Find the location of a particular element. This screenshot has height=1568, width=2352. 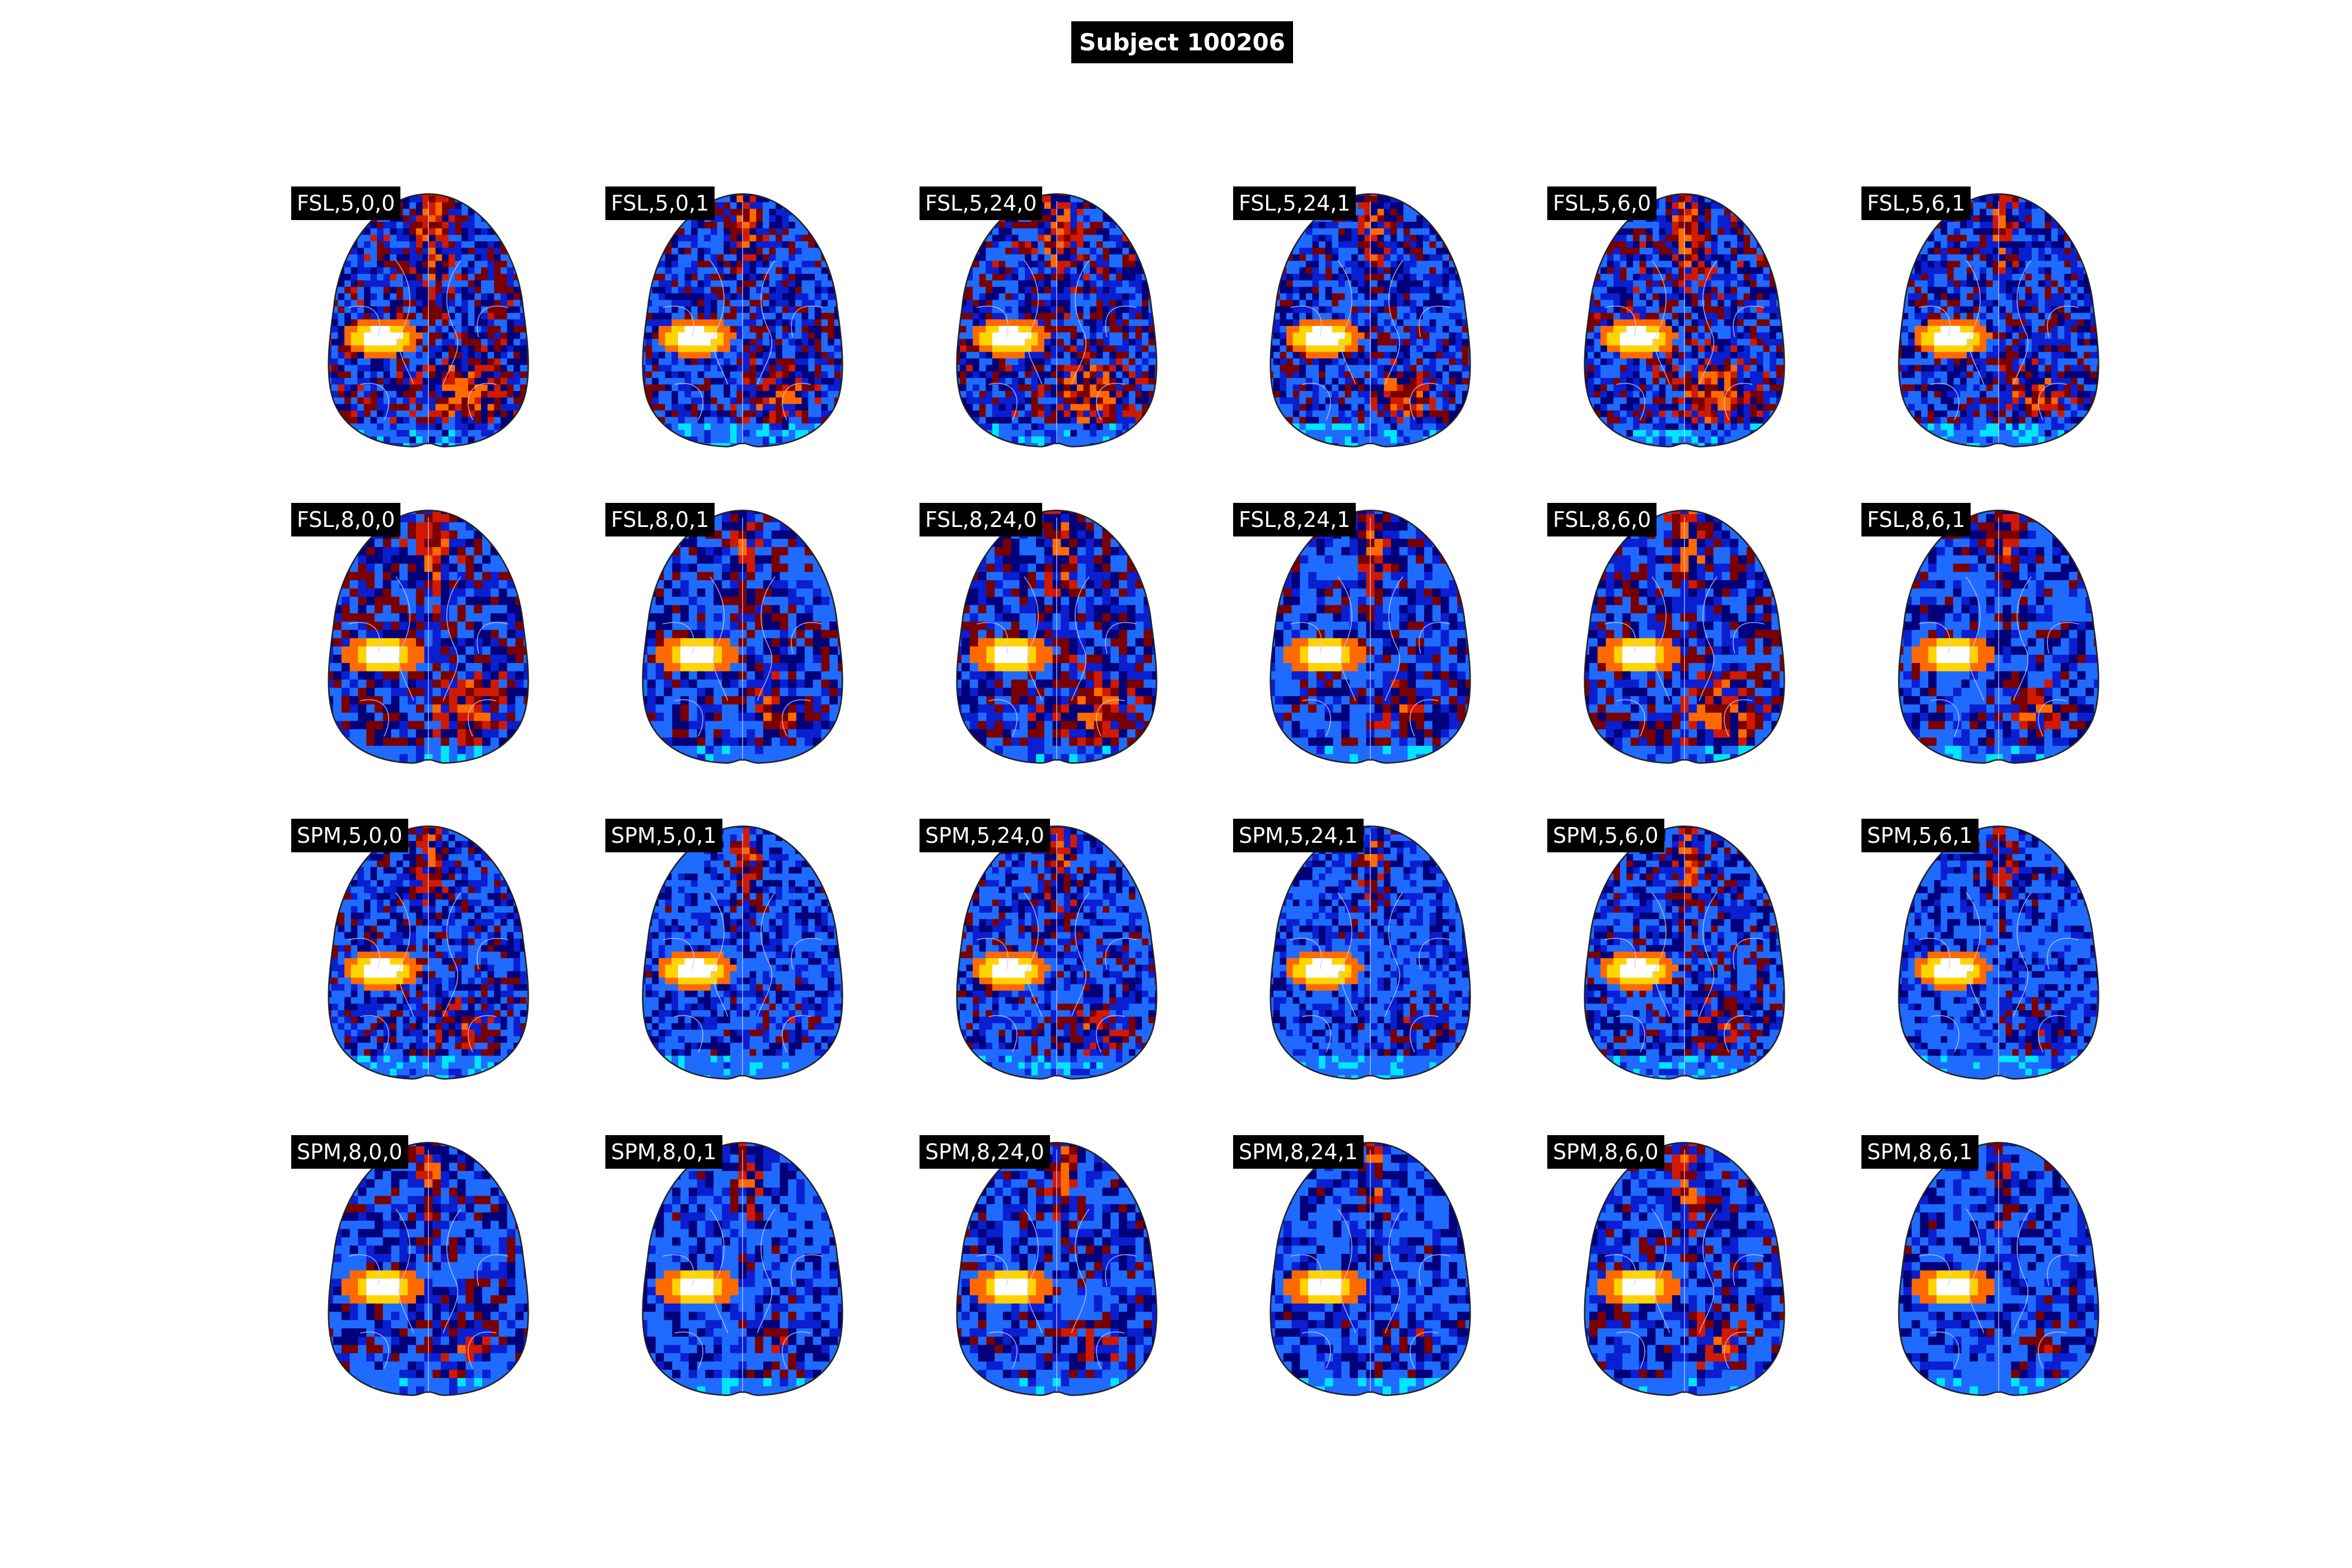

brain-panel: SPM,5,0,0 is located at coordinates (448, 954).